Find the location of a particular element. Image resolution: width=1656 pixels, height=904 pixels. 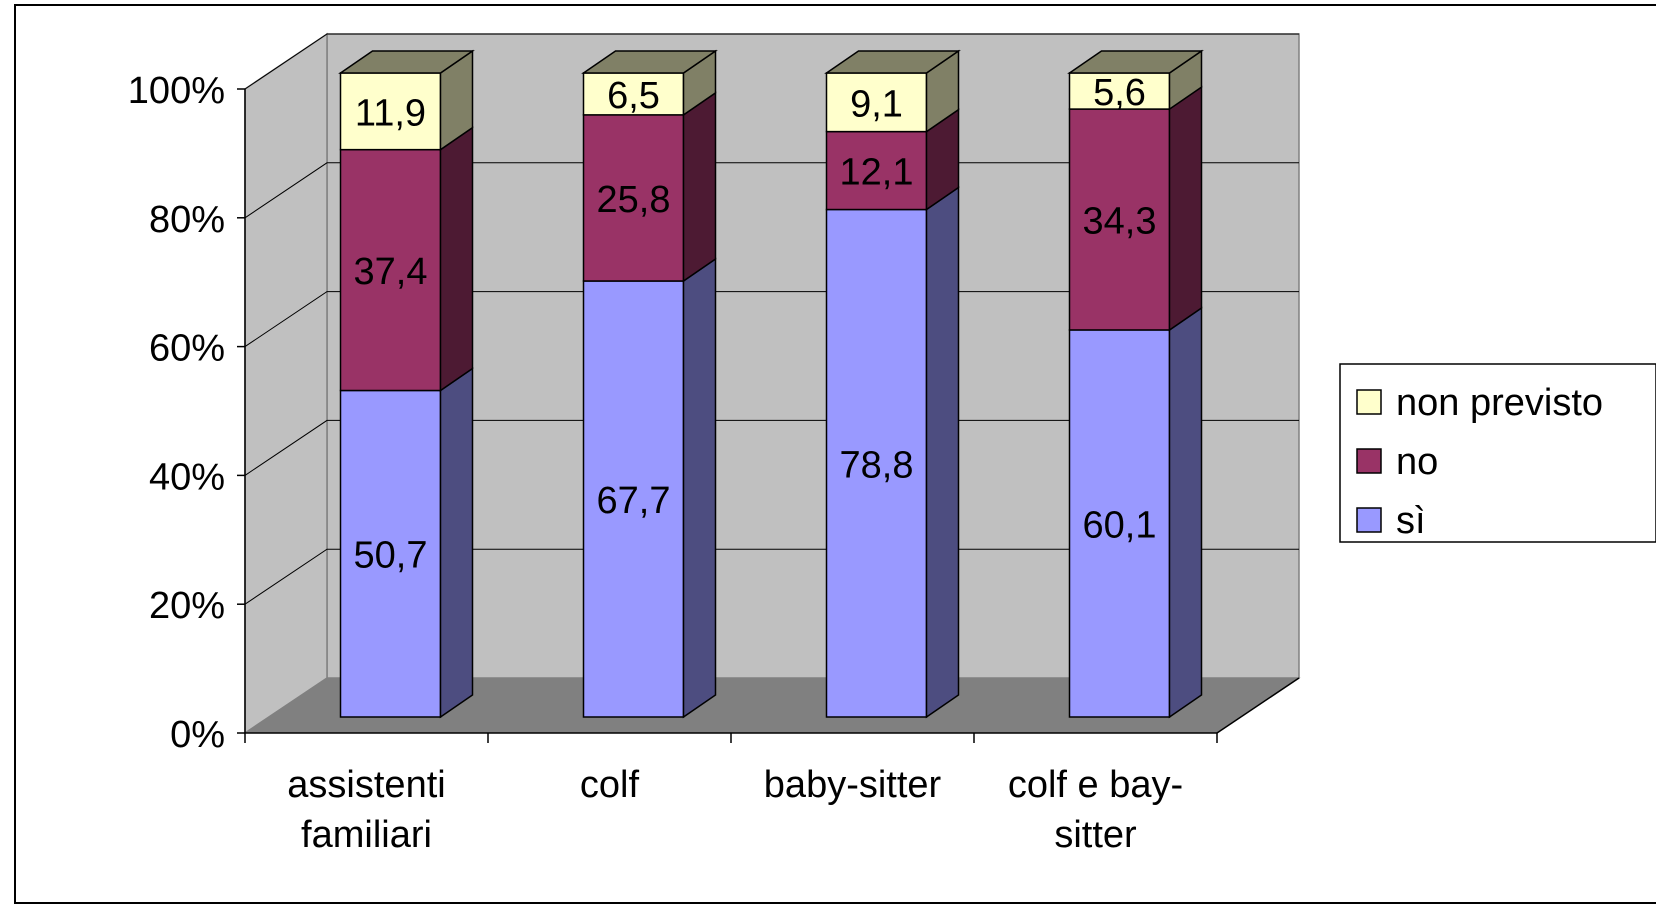

x-tick-label: assistenti familiari is located at coordinates (366, 810).